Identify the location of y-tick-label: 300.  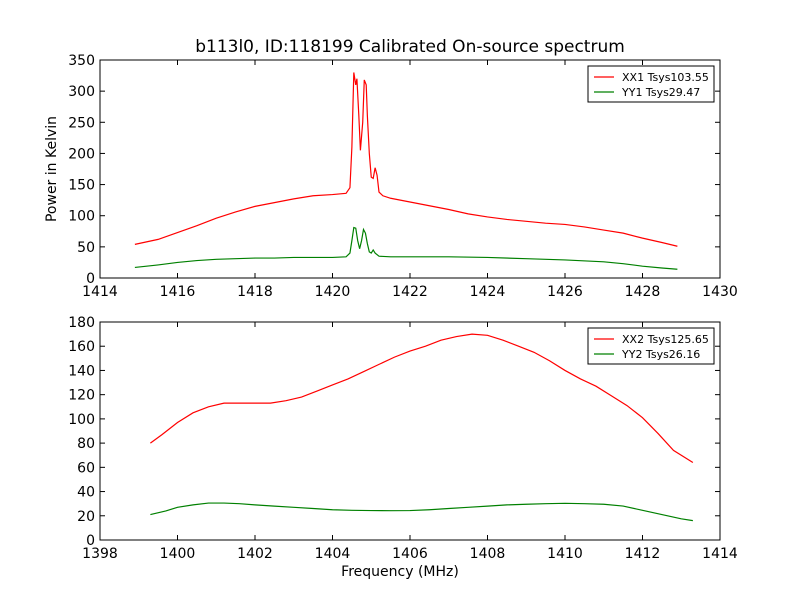
(81, 92).